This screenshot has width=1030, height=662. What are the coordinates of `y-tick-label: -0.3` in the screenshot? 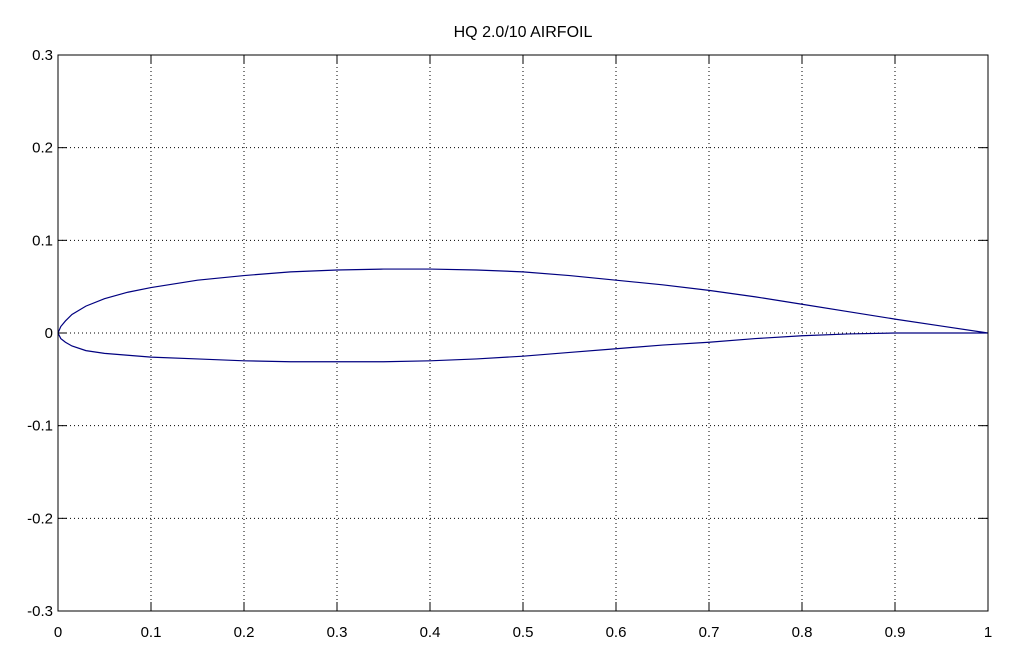 It's located at (40, 611).